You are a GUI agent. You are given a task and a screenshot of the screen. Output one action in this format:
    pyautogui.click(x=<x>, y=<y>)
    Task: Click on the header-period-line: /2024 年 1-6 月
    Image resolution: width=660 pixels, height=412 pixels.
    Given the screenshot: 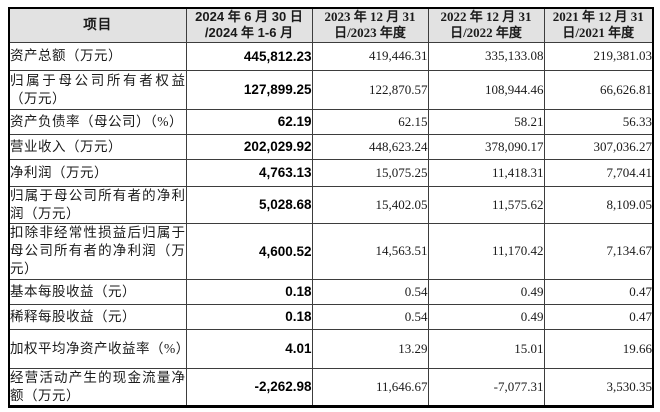 What is the action you would take?
    pyautogui.click(x=249, y=33)
    